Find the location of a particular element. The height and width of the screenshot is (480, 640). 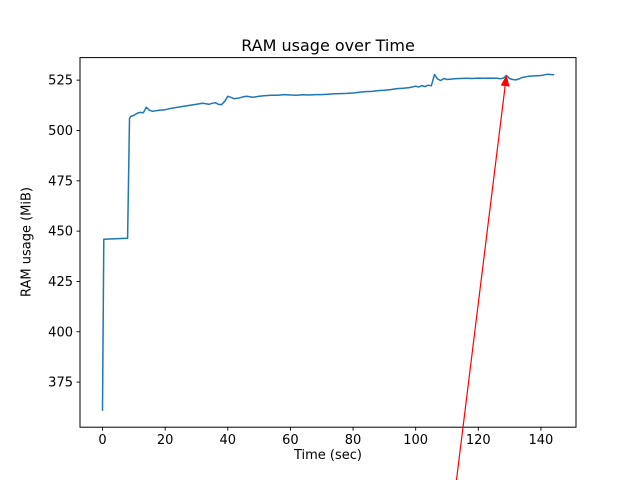

x-tick-label: 0 is located at coordinates (102, 440).